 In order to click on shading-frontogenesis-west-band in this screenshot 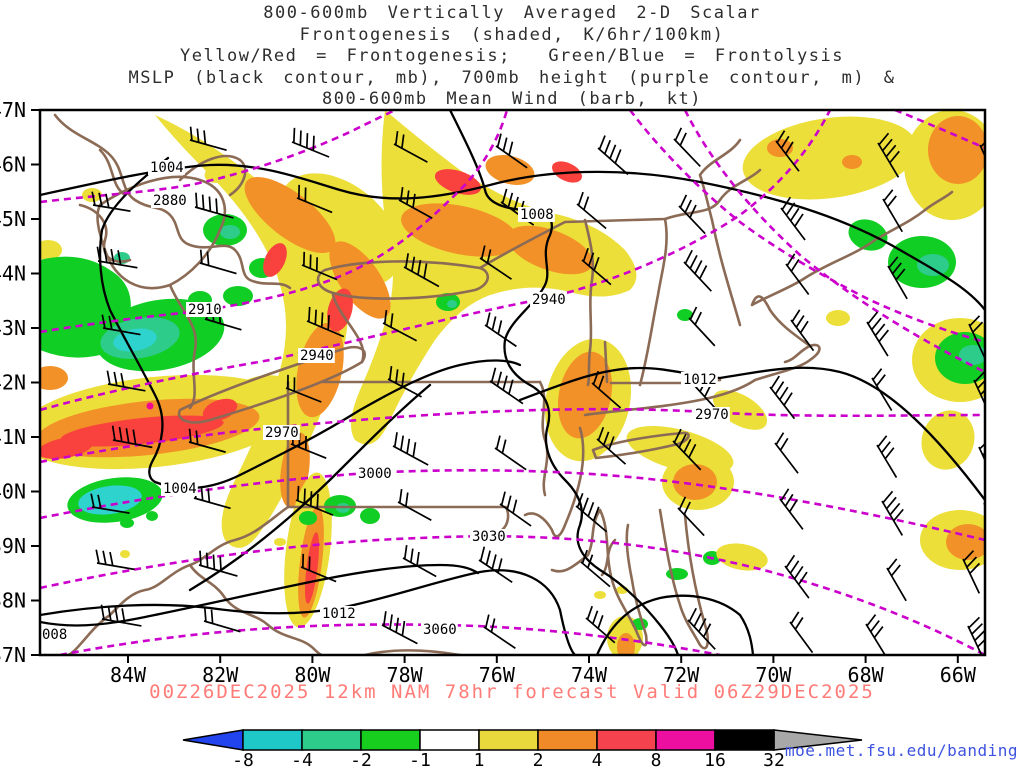, I will do `click(186, 497)`.